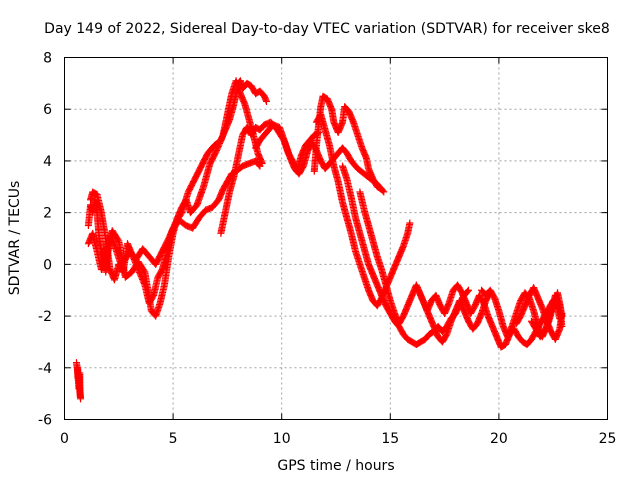  Describe the element at coordinates (15, 238) in the screenshot. I see `y-axis-label: SDTVAR / TECUs` at that location.